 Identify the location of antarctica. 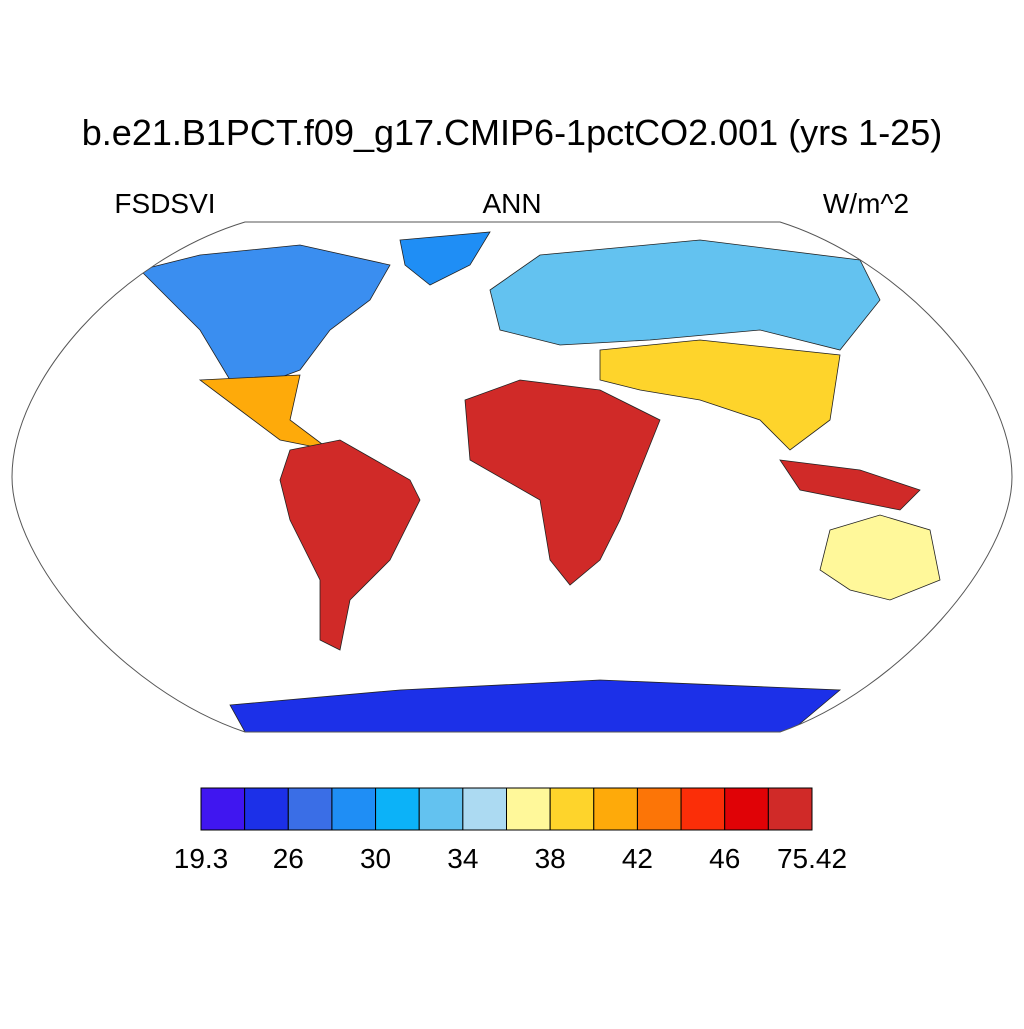
(535, 705).